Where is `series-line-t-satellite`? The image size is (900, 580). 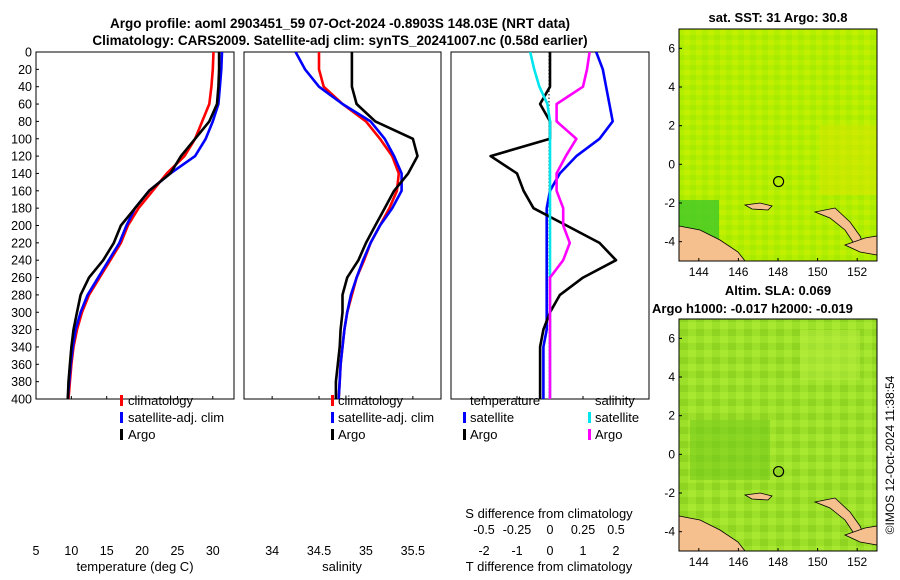 series-line-t-satellite is located at coordinates (578, 225).